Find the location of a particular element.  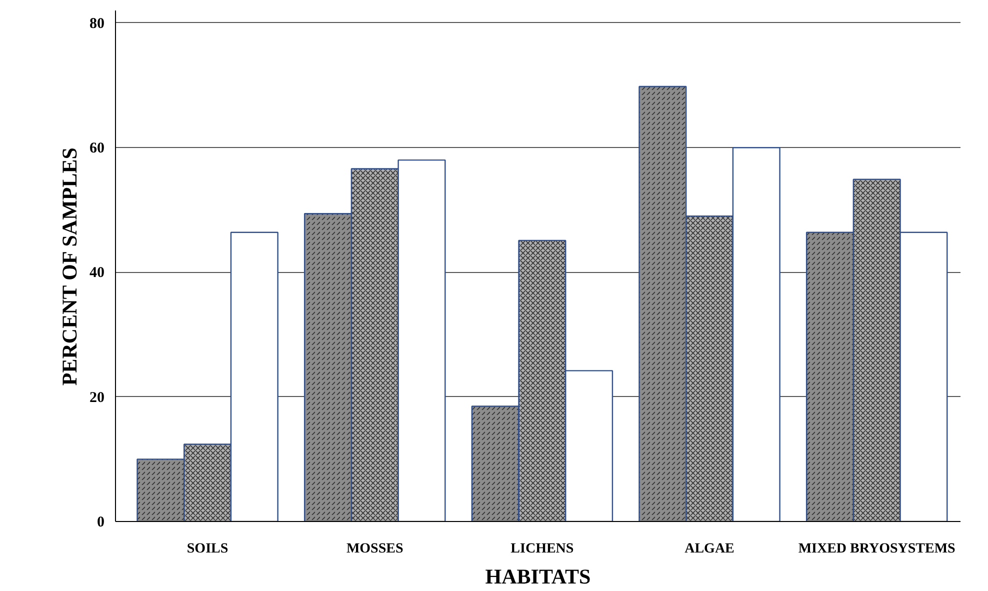

y-axis-title: PERCENT OF SAMPLES is located at coordinates (70, 267).